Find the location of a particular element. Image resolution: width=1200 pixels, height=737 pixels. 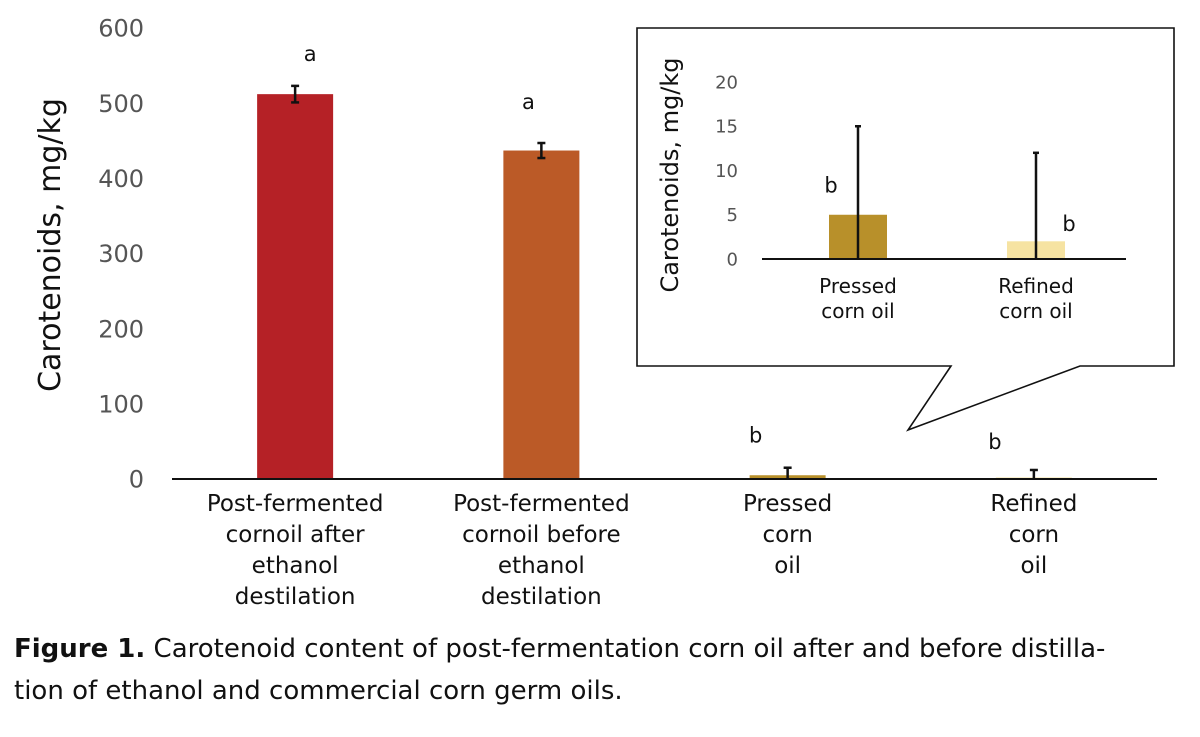

category-label: cornoil after is located at coordinates (295, 535).